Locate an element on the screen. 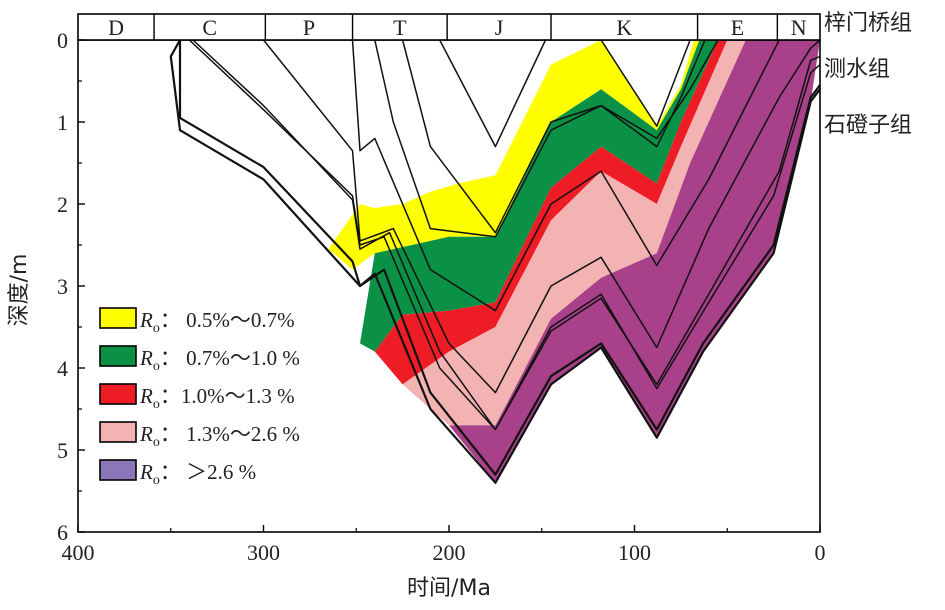  legend-label-1: Ro： 0.5%～0.7% is located at coordinates (217, 322).